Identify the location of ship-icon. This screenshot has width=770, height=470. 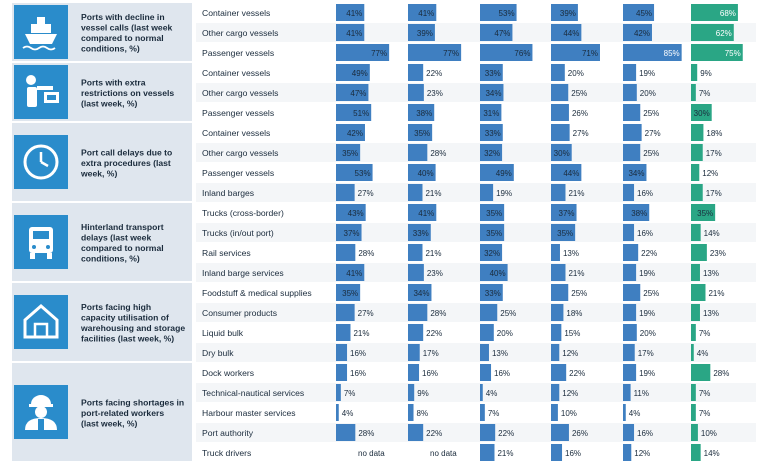
(41, 32).